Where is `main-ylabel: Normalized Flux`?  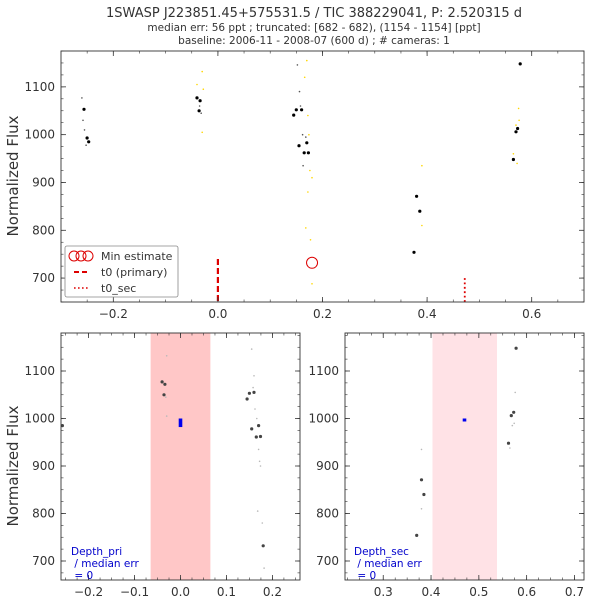 main-ylabel: Normalized Flux is located at coordinates (13, 175).